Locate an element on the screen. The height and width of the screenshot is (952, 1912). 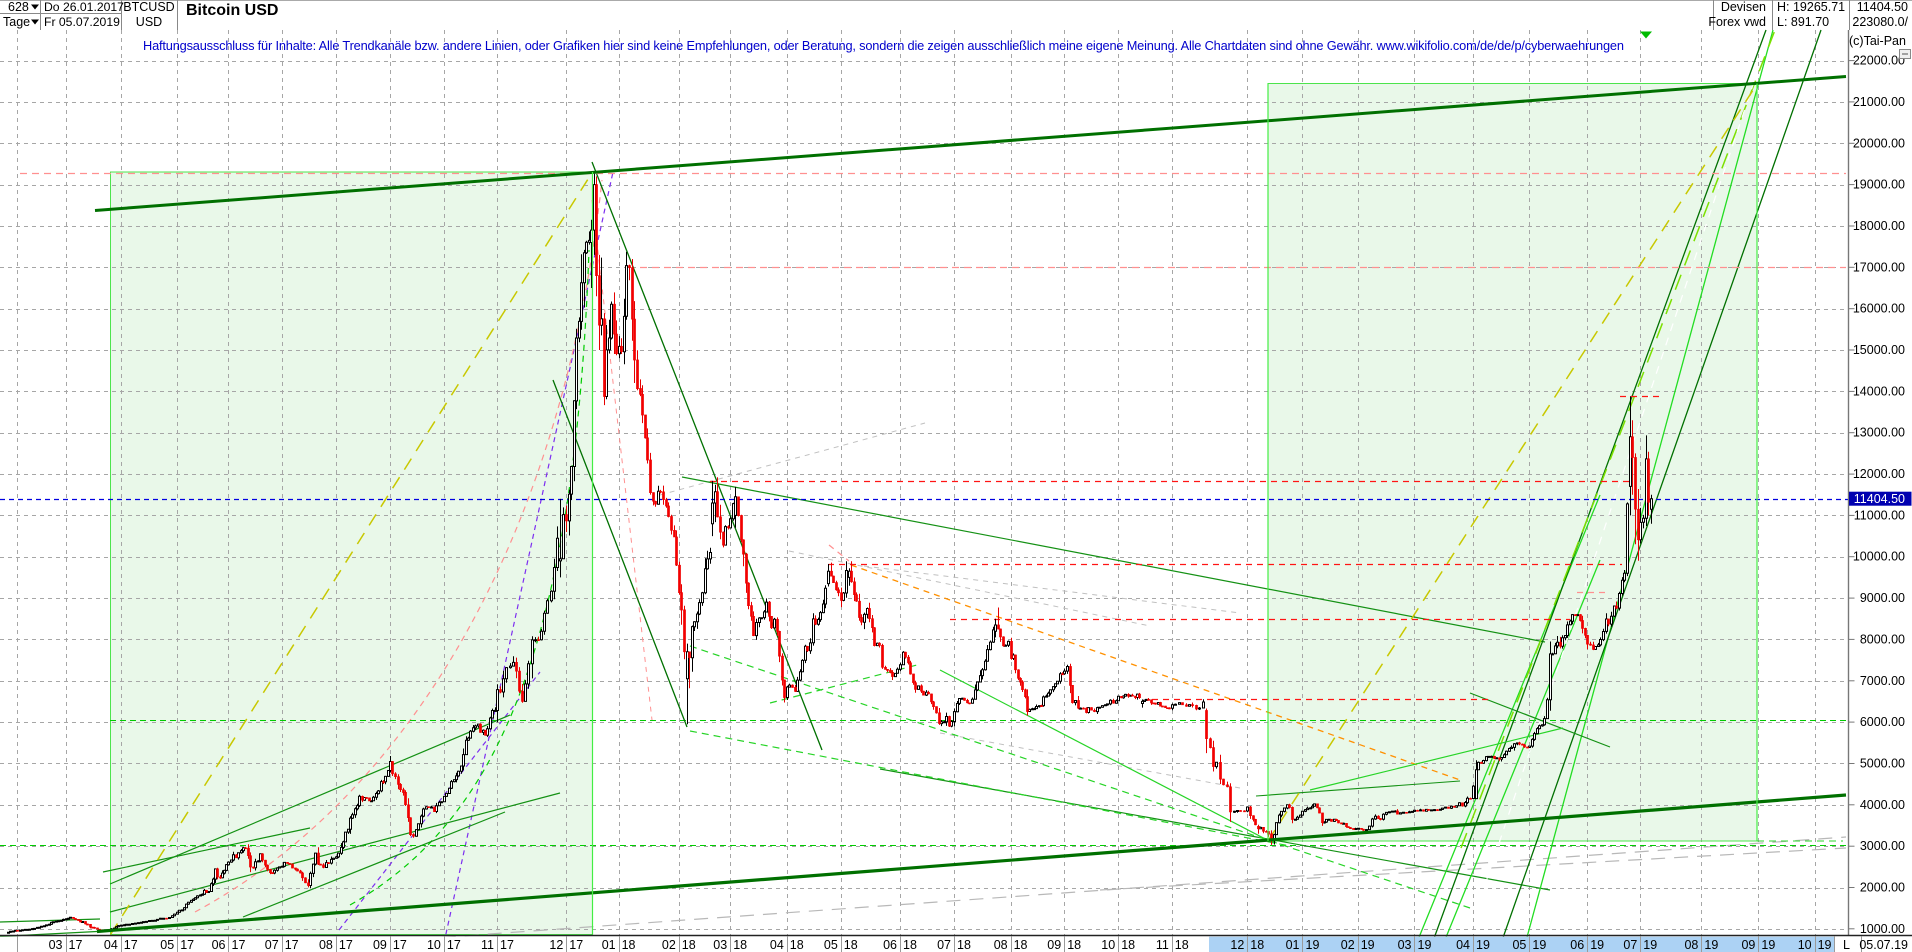
svg-text: 20000.00 is located at coordinates (1879, 143).